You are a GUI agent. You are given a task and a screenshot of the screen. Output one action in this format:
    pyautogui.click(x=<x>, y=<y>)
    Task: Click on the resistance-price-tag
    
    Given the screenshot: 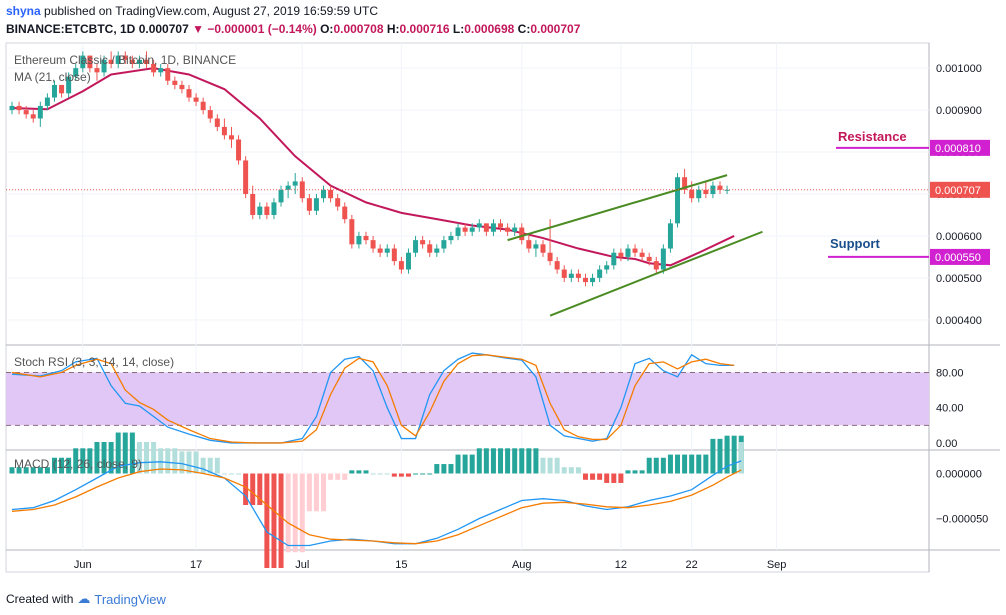 What is the action you would take?
    pyautogui.click(x=960, y=147)
    